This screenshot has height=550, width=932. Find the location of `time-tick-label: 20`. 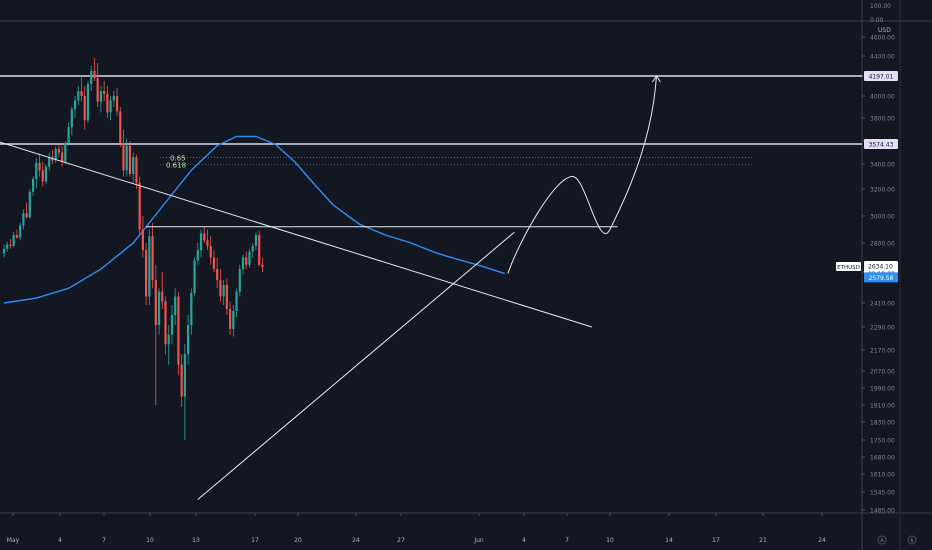

time-tick-label: 20 is located at coordinates (298, 540).